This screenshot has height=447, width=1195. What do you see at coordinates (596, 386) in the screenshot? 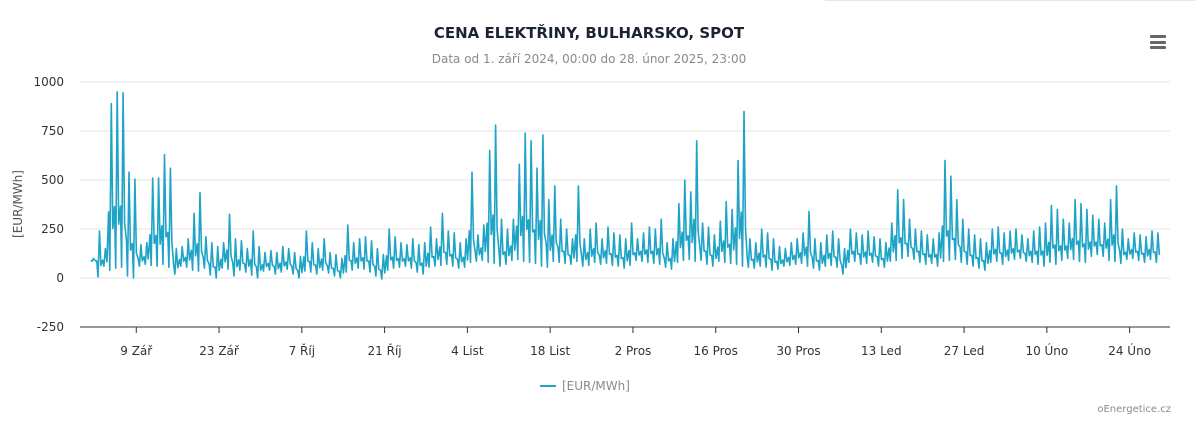
I see `legend-label: [EUR/MWh]` at bounding box center [596, 386].